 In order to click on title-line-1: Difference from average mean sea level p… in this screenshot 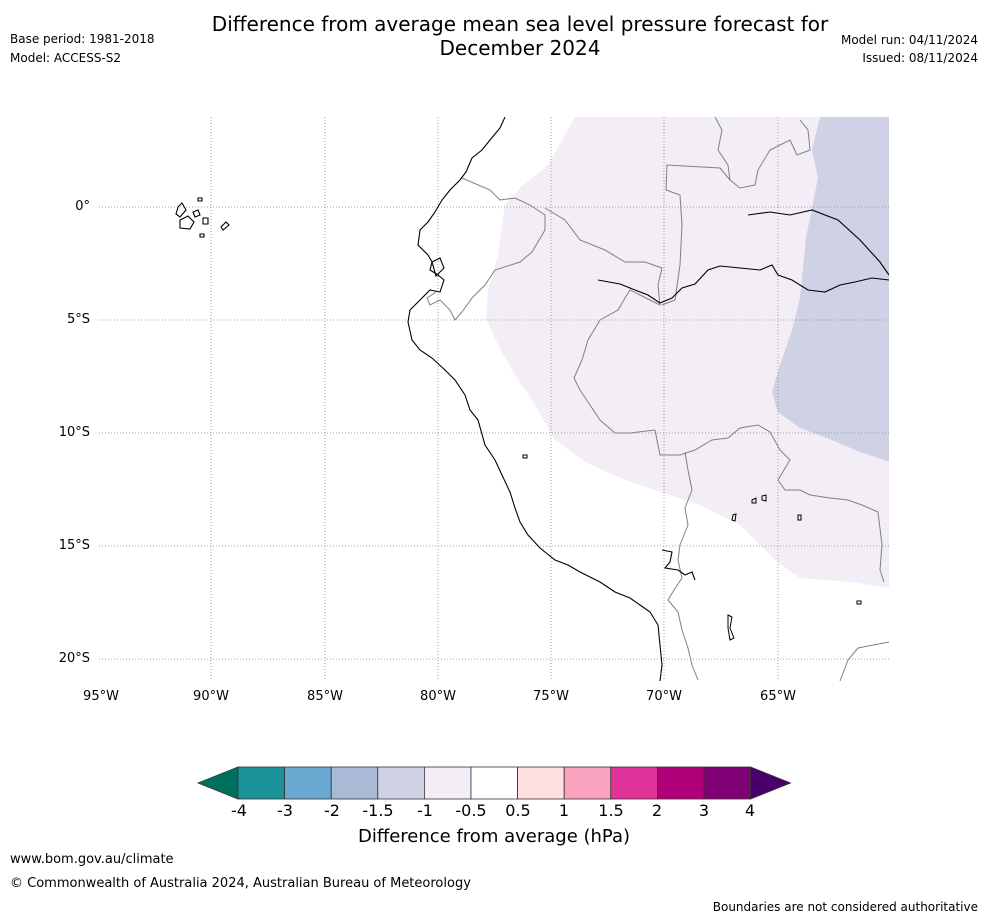, I will do `click(520, 24)`.